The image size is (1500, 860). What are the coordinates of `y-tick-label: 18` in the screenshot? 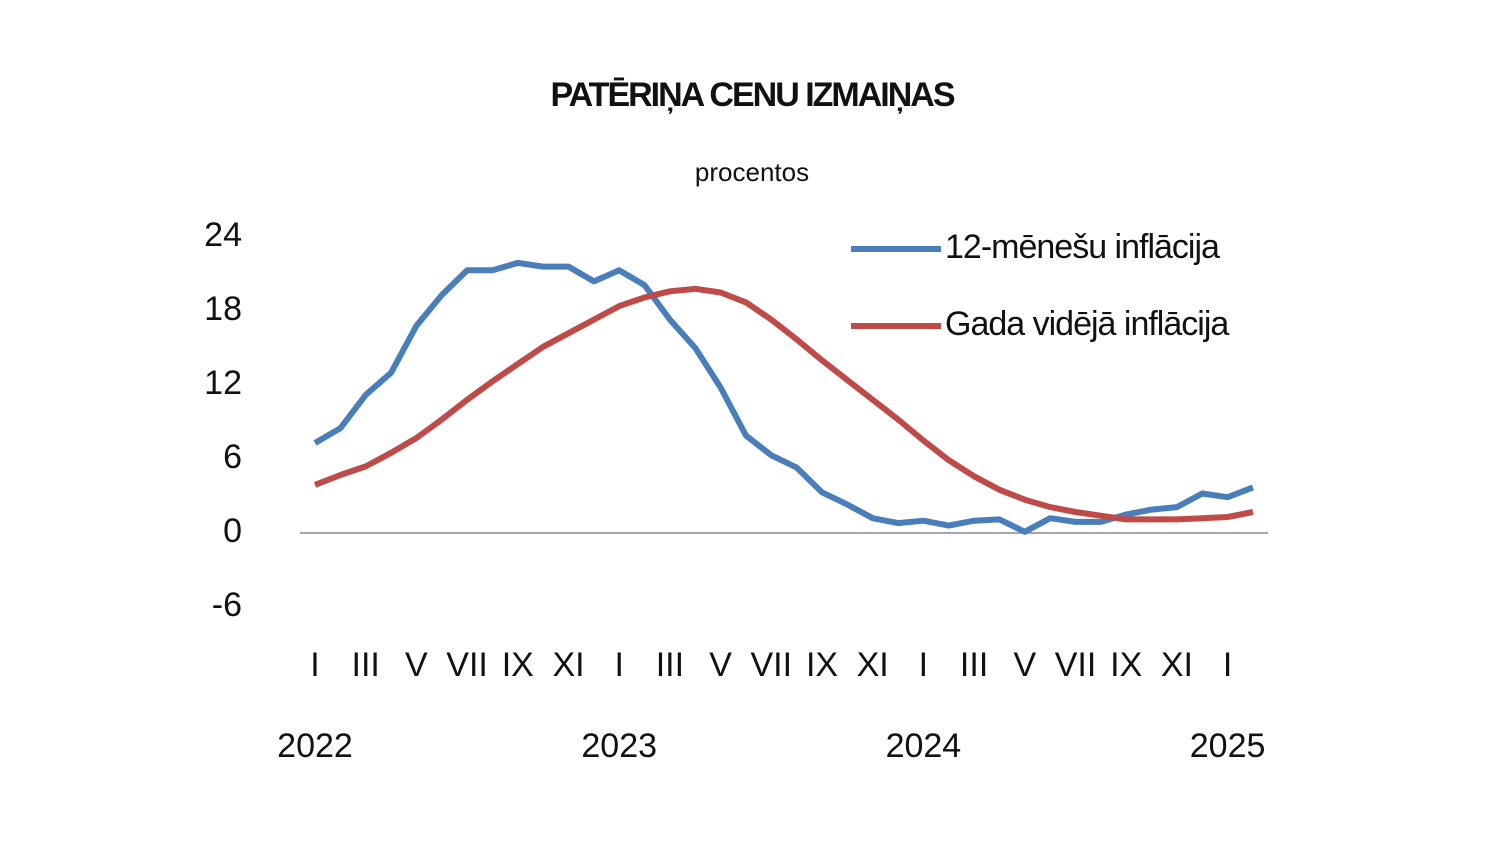 It's located at (223, 309).